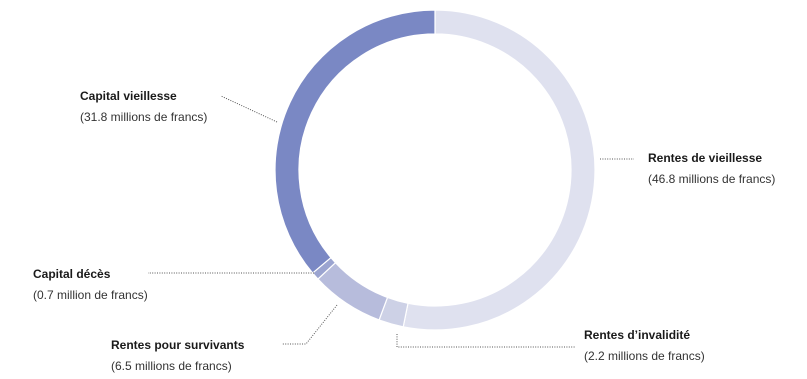 Image resolution: width=807 pixels, height=379 pixels. Describe the element at coordinates (353, 291) in the screenshot. I see `slice-rentes-survivants` at that location.